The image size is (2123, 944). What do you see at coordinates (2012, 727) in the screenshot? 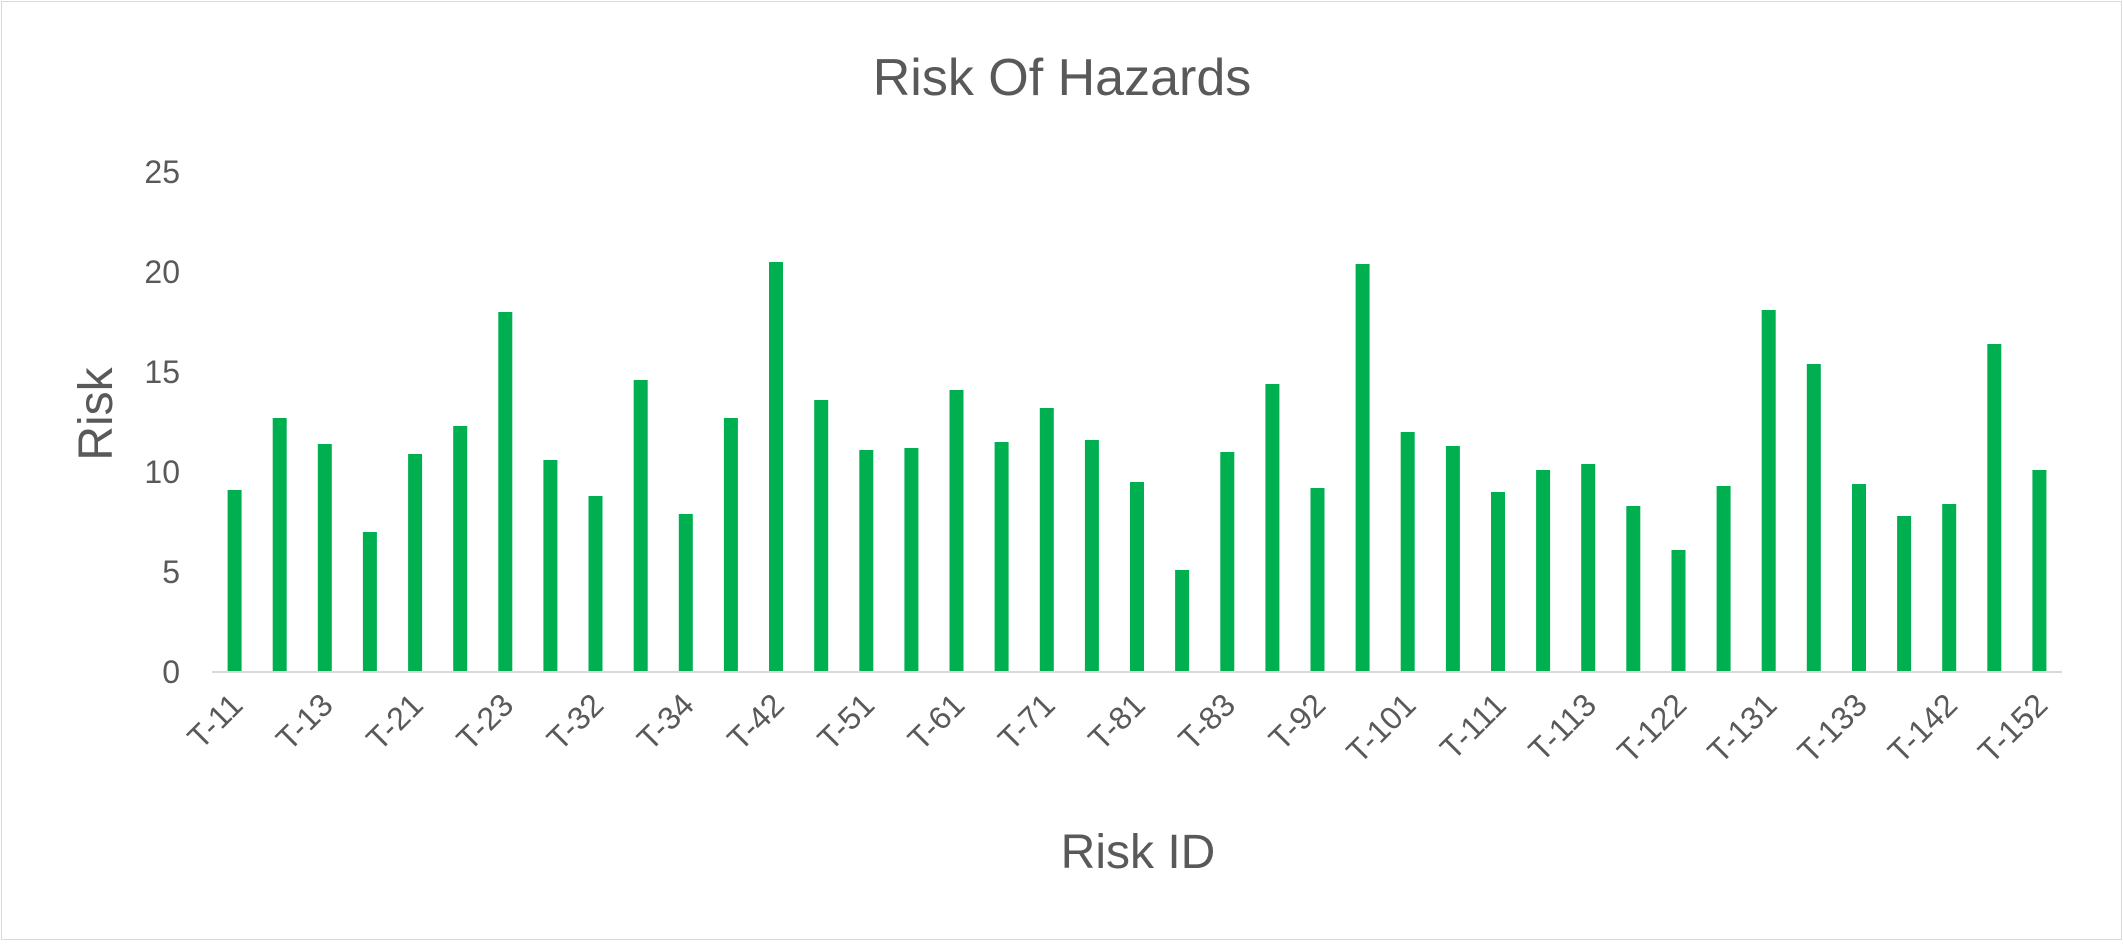
I see `x-tick-label: T-152` at bounding box center [2012, 727].